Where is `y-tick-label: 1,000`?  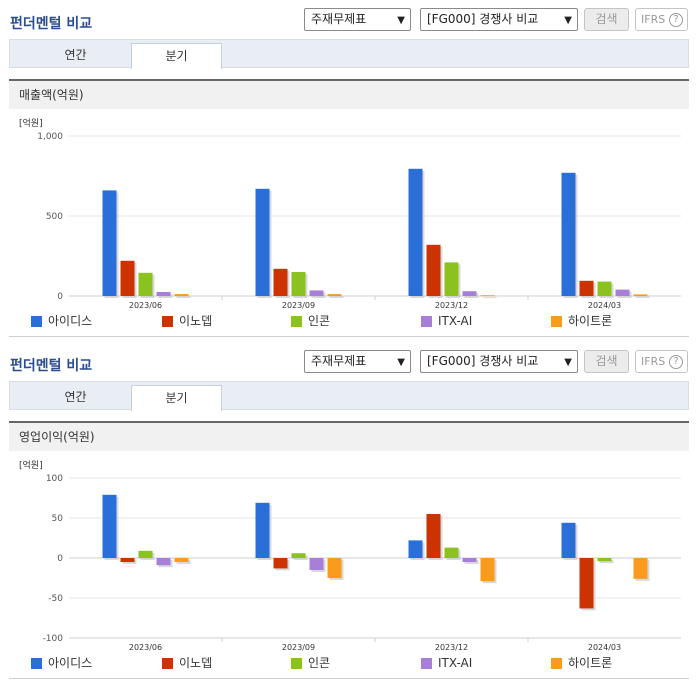
y-tick-label: 1,000 is located at coordinates (50, 137).